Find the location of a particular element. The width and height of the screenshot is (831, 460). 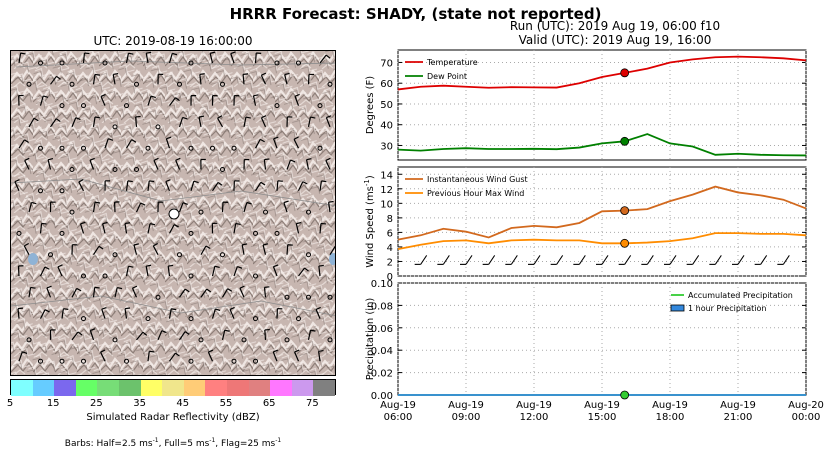

county-border is located at coordinates (173, 306).